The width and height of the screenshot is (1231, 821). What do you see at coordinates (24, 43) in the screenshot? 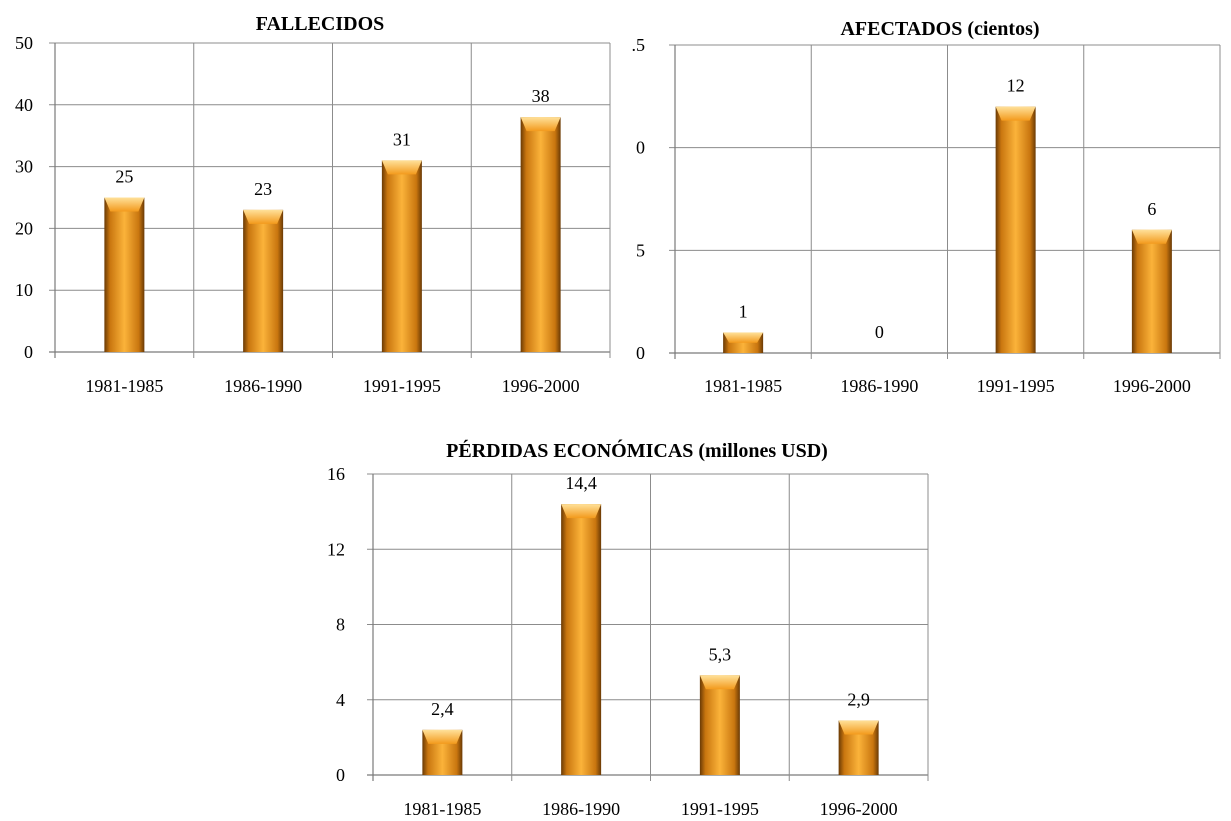
I see `y-tick-label: 50` at bounding box center [24, 43].